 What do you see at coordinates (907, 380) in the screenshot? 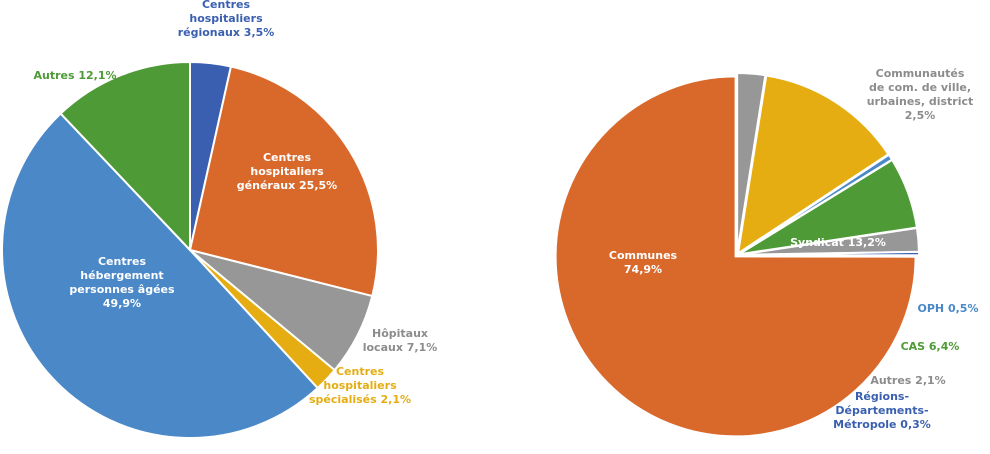
I see `slice-label: Autres 2,1%` at bounding box center [907, 380].